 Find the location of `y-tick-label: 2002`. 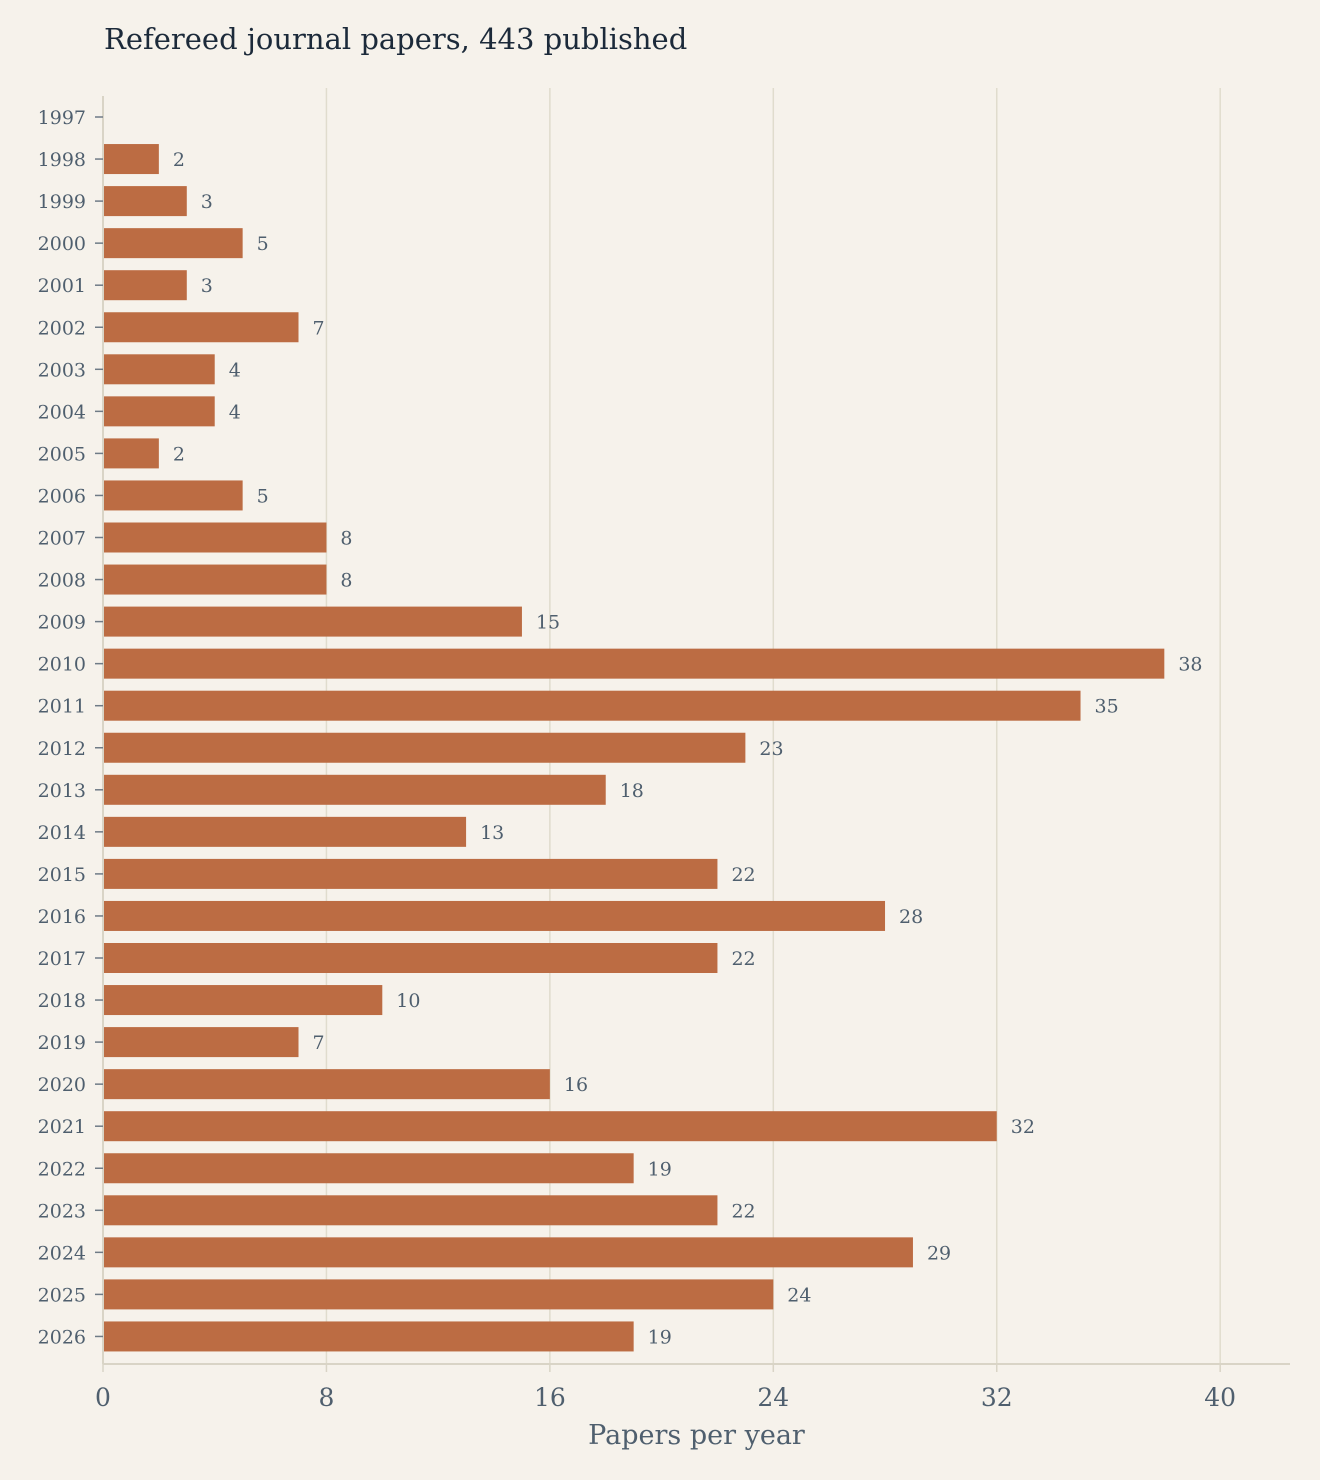

y-tick-label: 2002 is located at coordinates (62, 328).